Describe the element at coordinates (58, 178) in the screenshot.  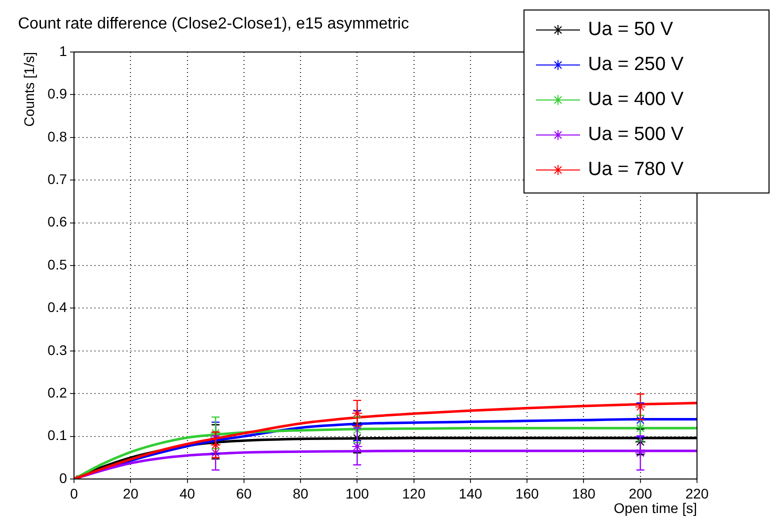
I see `y-tick-label: 0.7` at that location.